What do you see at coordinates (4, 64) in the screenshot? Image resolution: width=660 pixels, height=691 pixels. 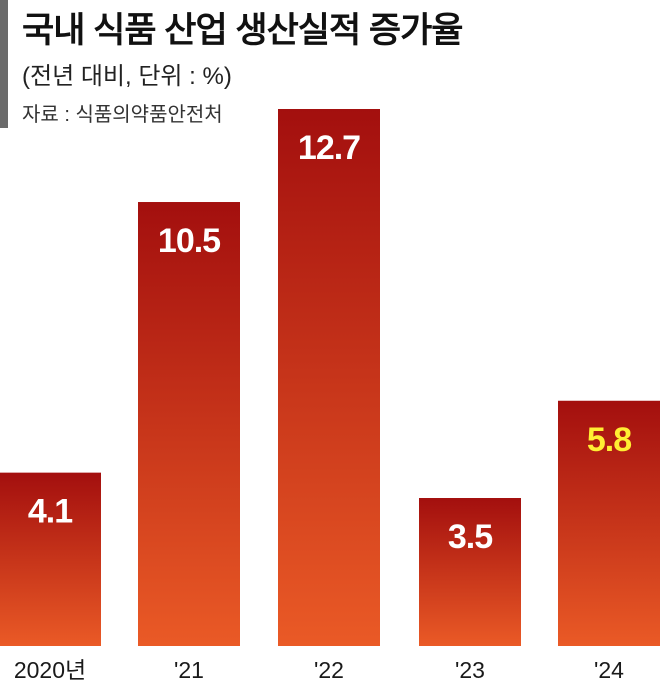 I see `accent-bar` at bounding box center [4, 64].